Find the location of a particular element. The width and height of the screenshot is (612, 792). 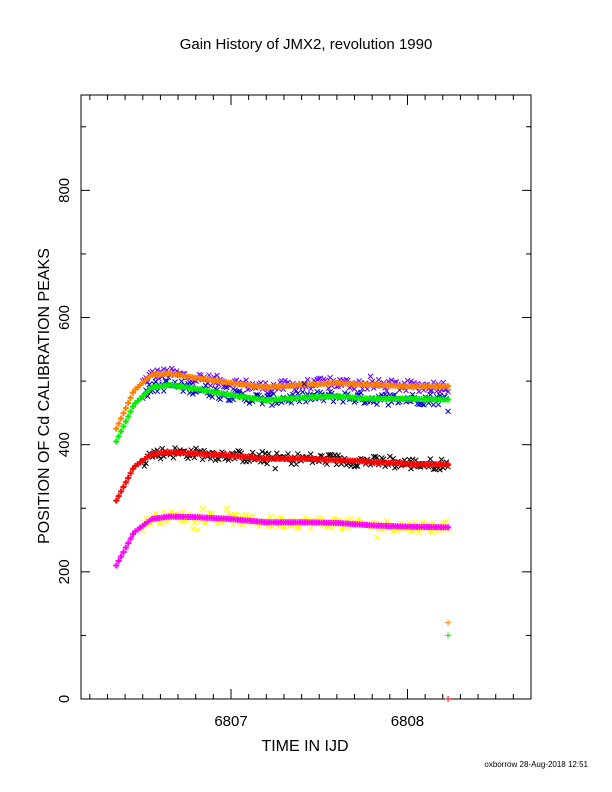

footer-stamp: oxborrow 28-Aug-2018 12:51 is located at coordinates (536, 764).